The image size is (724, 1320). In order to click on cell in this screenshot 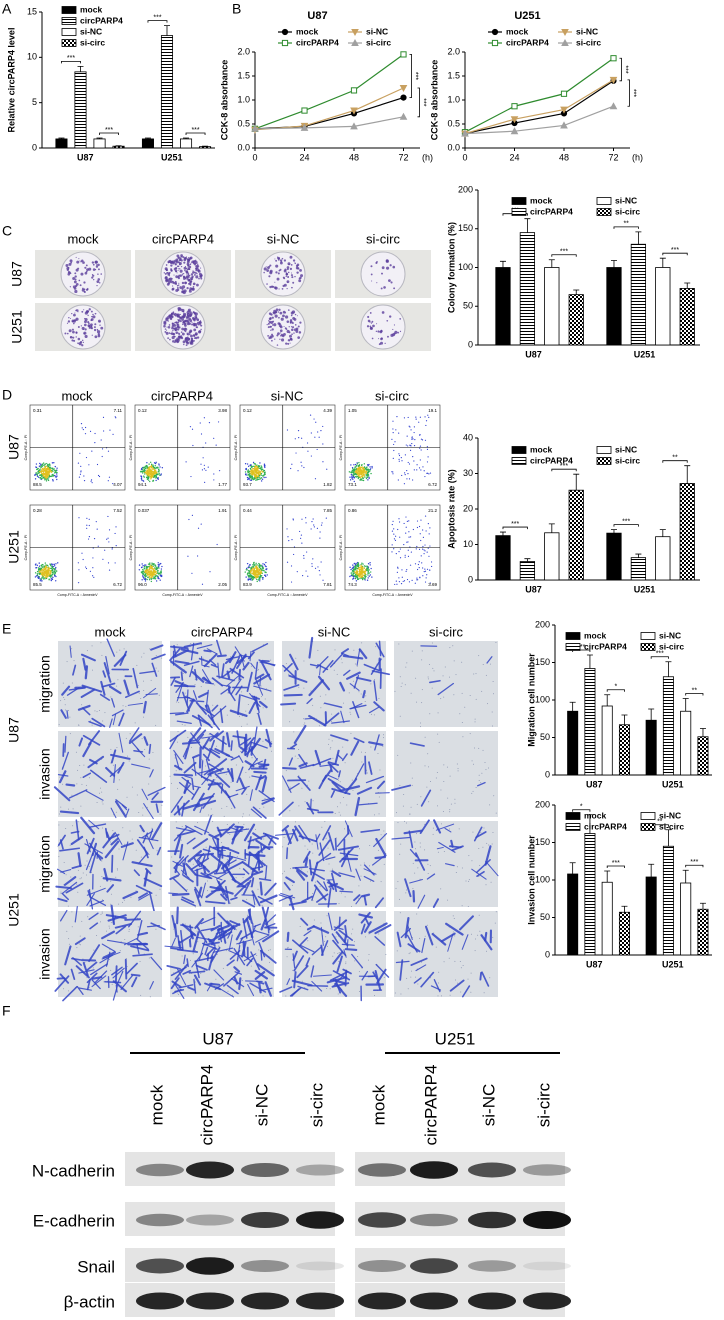, I will do `click(112, 864)`.